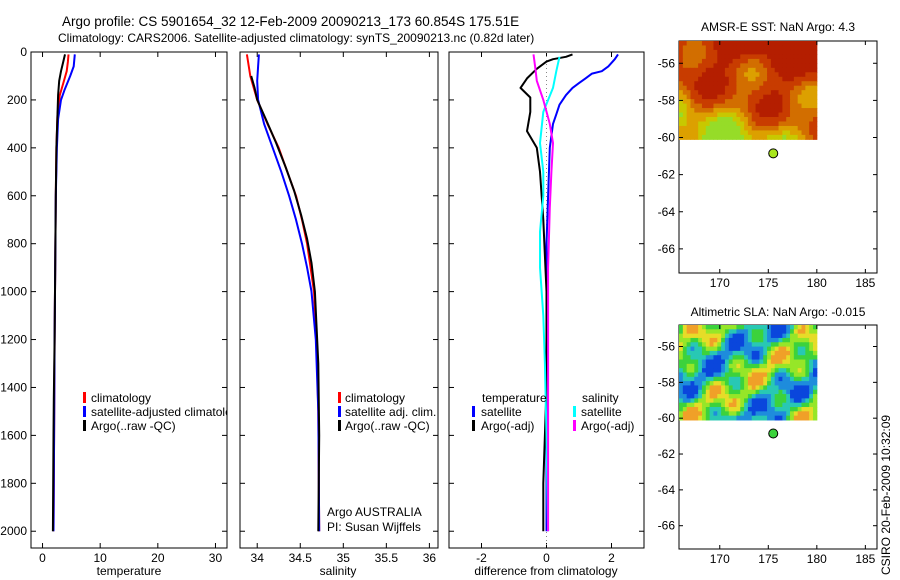 The height and width of the screenshot is (580, 900). Describe the element at coordinates (607, 426) in the screenshot. I see `legend-label: Argo(-adj)` at that location.